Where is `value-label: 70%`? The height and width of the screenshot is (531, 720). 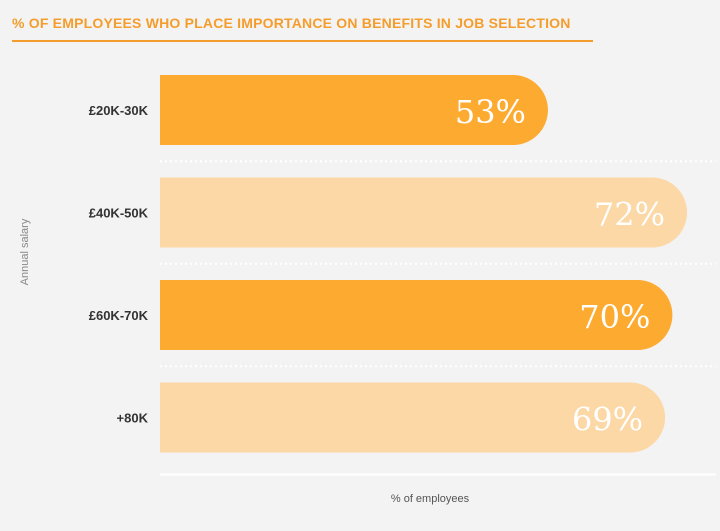 value-label: 70% is located at coordinates (614, 317).